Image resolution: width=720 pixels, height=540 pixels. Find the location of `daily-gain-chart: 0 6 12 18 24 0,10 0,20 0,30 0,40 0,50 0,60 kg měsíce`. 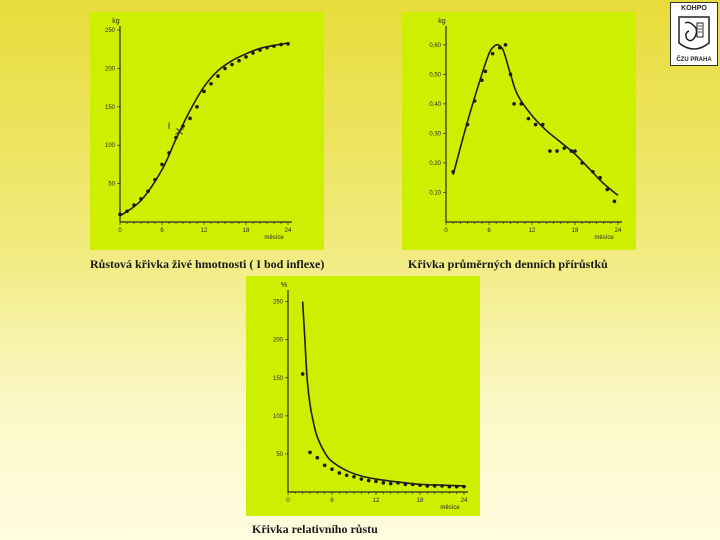

daily-gain-chart: 0 6 12 18 24 0,10 0,20 0,30 0,40 0,50 0,60 kg měsíce is located at coordinates (525, 129).